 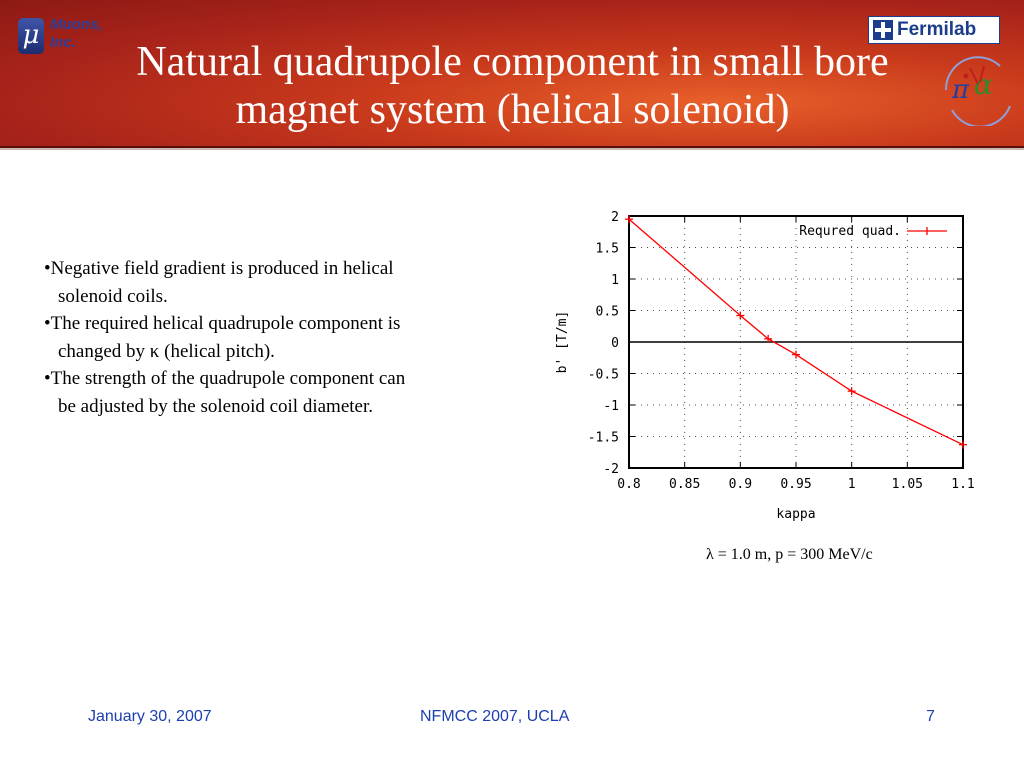 What do you see at coordinates (76, 33) in the screenshot?
I see `muons-inc-text: Muons, Inc.` at bounding box center [76, 33].